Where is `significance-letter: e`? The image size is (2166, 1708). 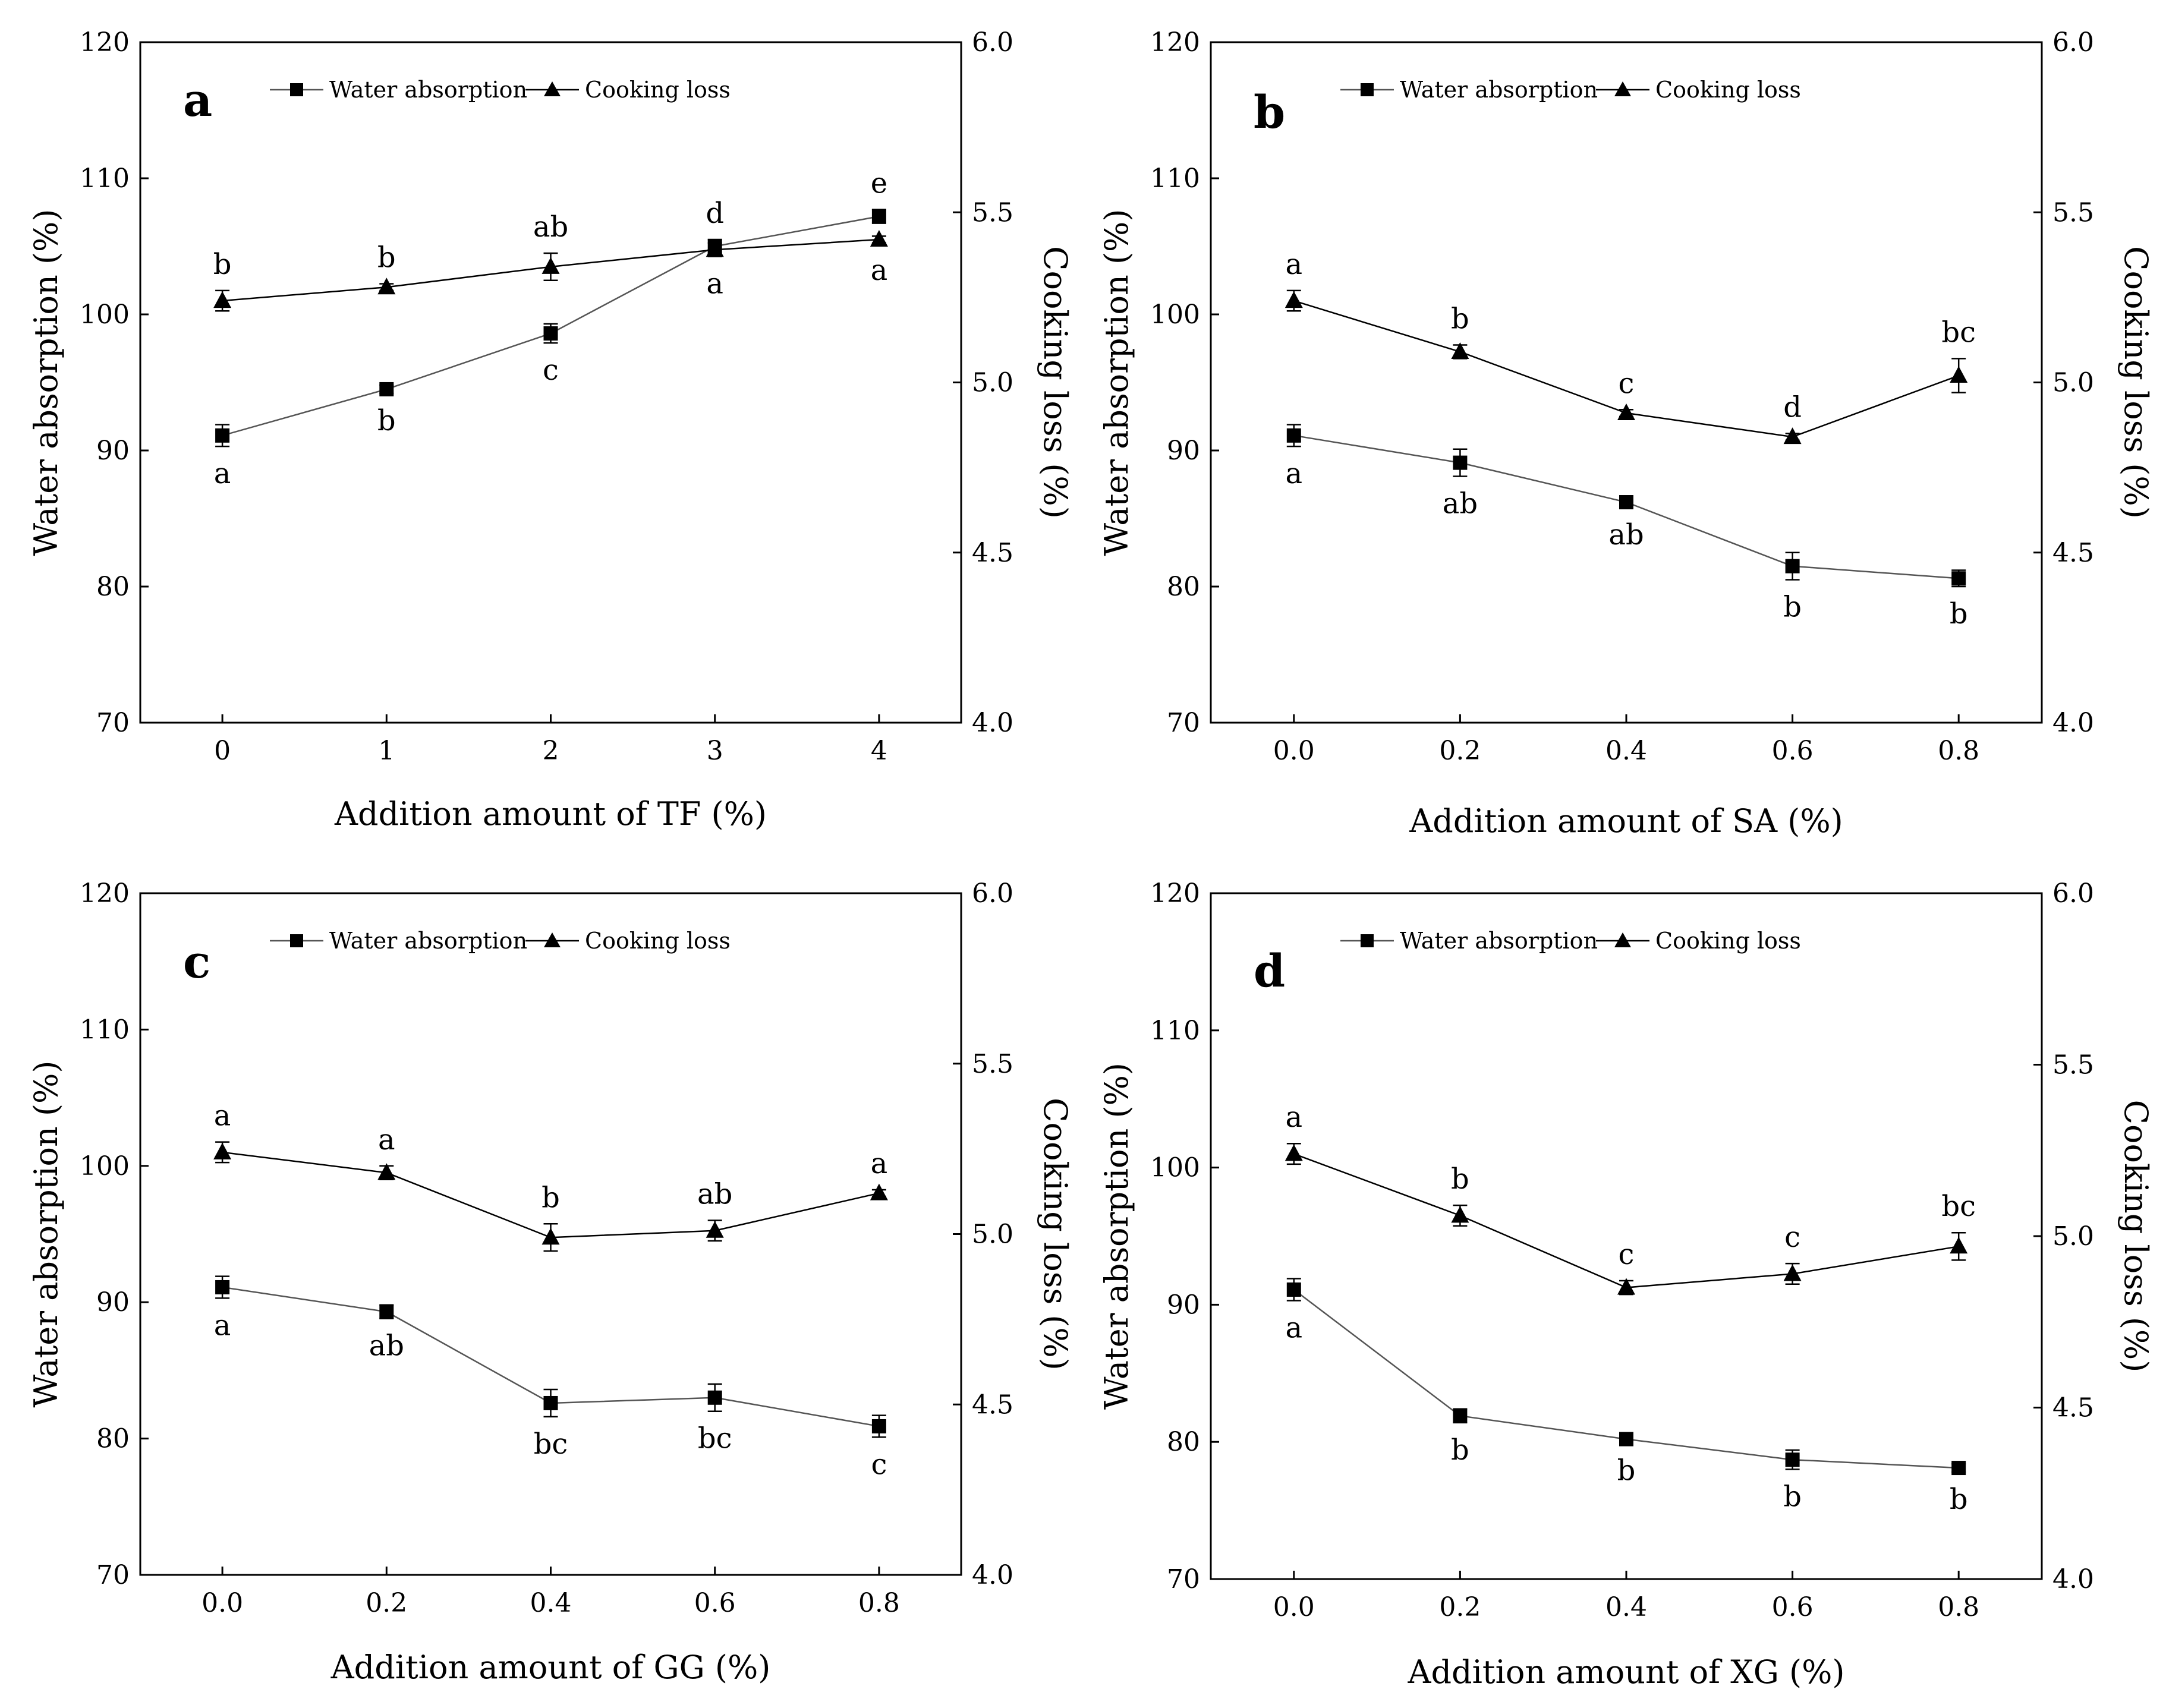
significance-letter: e is located at coordinates (879, 183).